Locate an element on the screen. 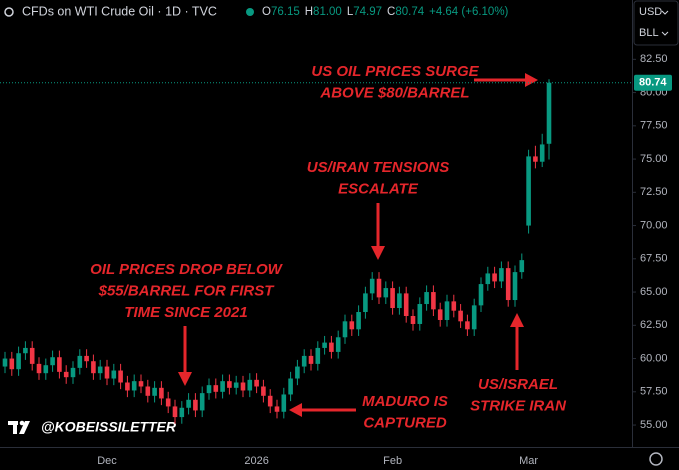 This screenshot has width=679, height=470. annotation: US OIL PRICES SURGE is located at coordinates (395, 71).